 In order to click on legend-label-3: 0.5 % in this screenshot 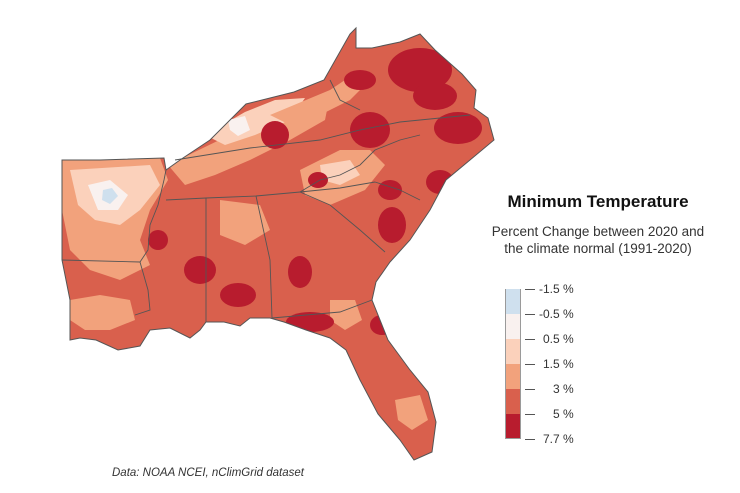, I will do `click(558, 339)`.